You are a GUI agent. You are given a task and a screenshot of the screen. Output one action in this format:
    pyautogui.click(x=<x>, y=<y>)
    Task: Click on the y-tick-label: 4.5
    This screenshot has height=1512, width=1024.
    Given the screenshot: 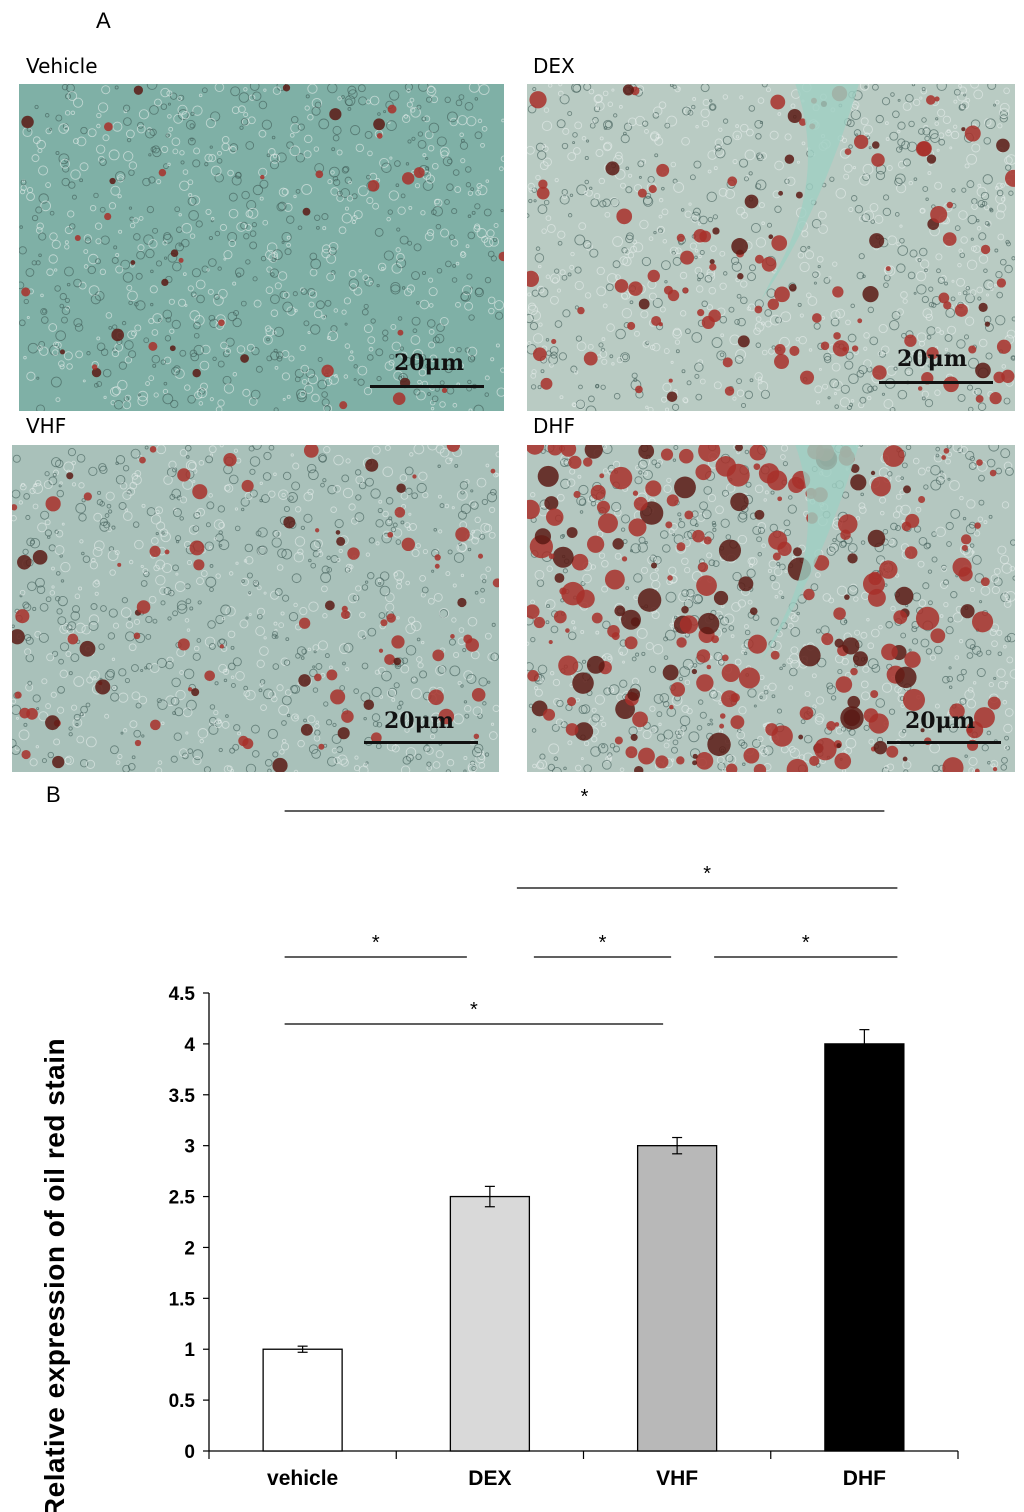 What is the action you would take?
    pyautogui.click(x=182, y=994)
    